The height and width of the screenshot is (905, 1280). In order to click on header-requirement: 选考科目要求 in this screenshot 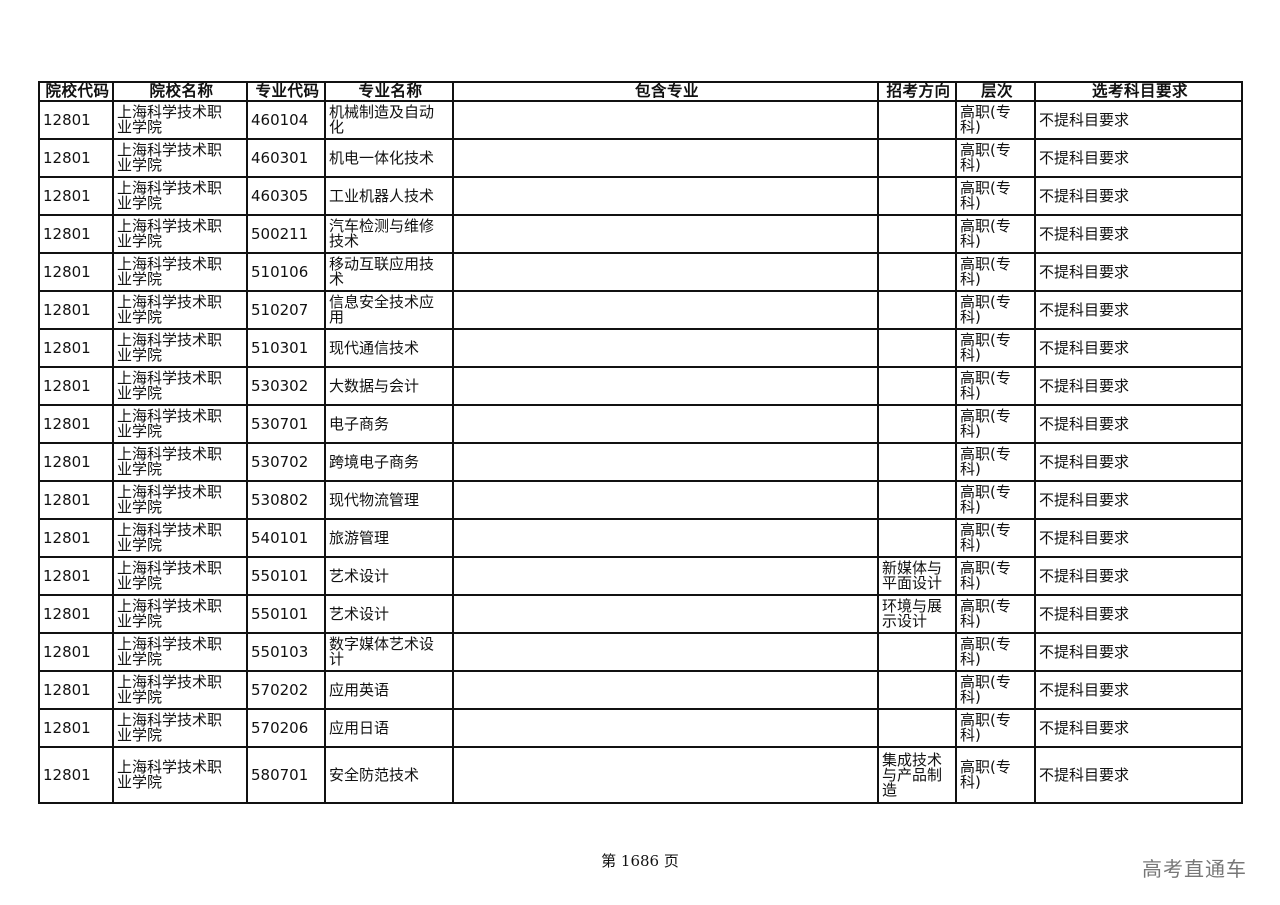, I will do `click(1138, 91)`.